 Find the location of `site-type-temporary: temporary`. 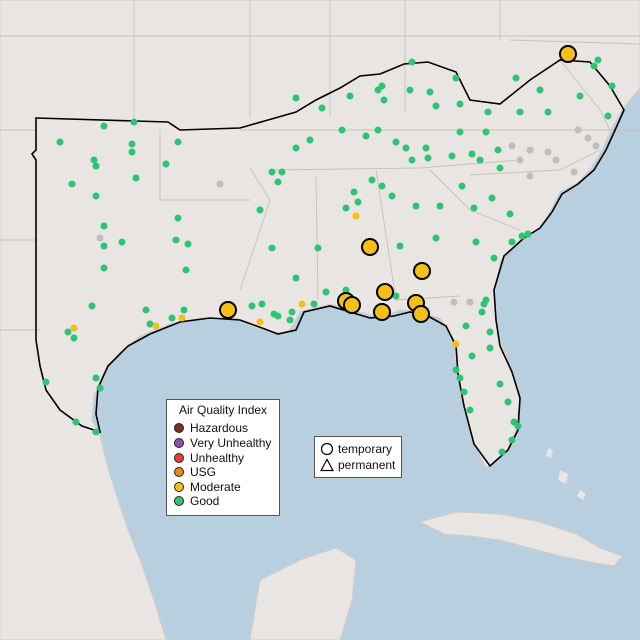

site-type-temporary: temporary is located at coordinates (356, 449).